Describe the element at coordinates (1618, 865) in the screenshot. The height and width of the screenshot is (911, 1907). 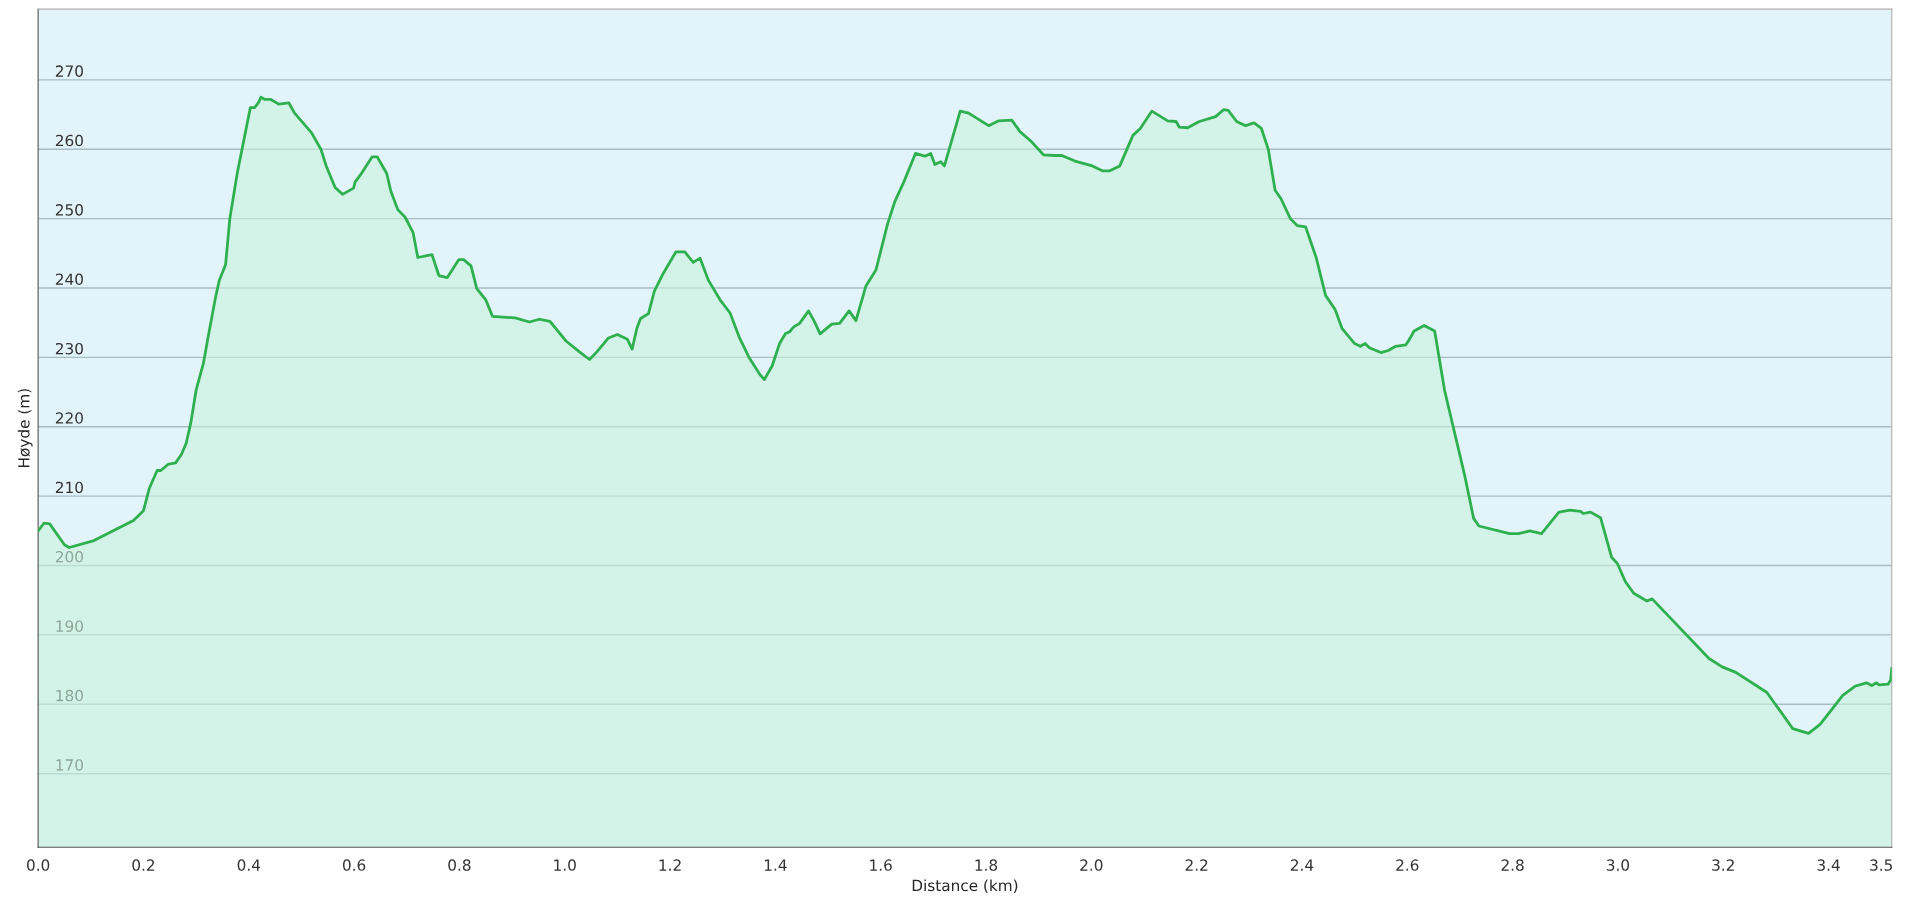
I see `x-tick-label: 3.0` at that location.